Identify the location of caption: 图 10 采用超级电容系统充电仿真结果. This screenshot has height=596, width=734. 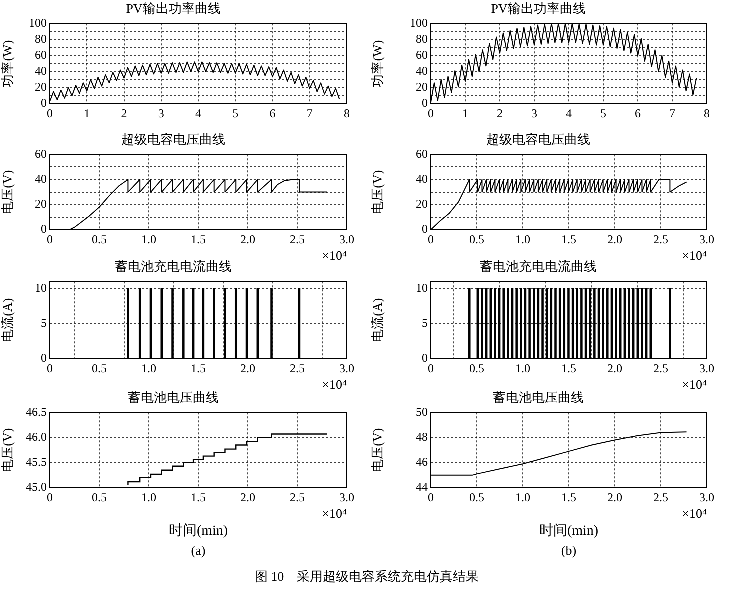
(367, 577).